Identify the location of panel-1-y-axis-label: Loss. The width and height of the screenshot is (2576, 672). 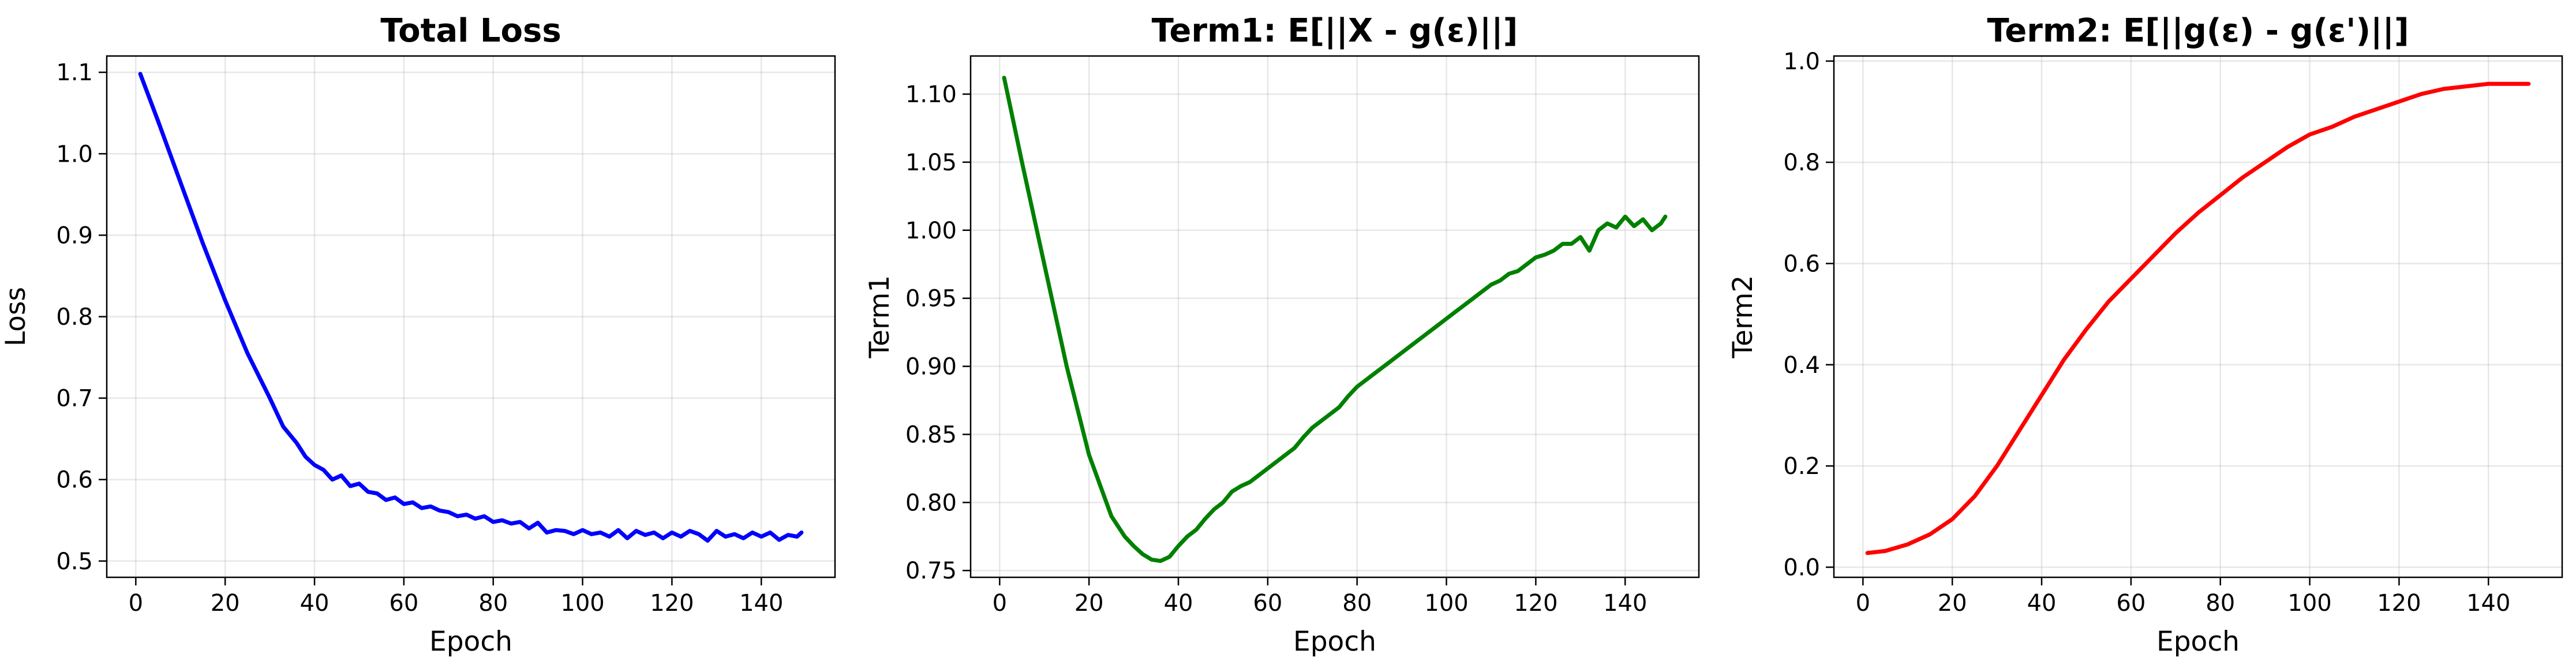
(16, 316).